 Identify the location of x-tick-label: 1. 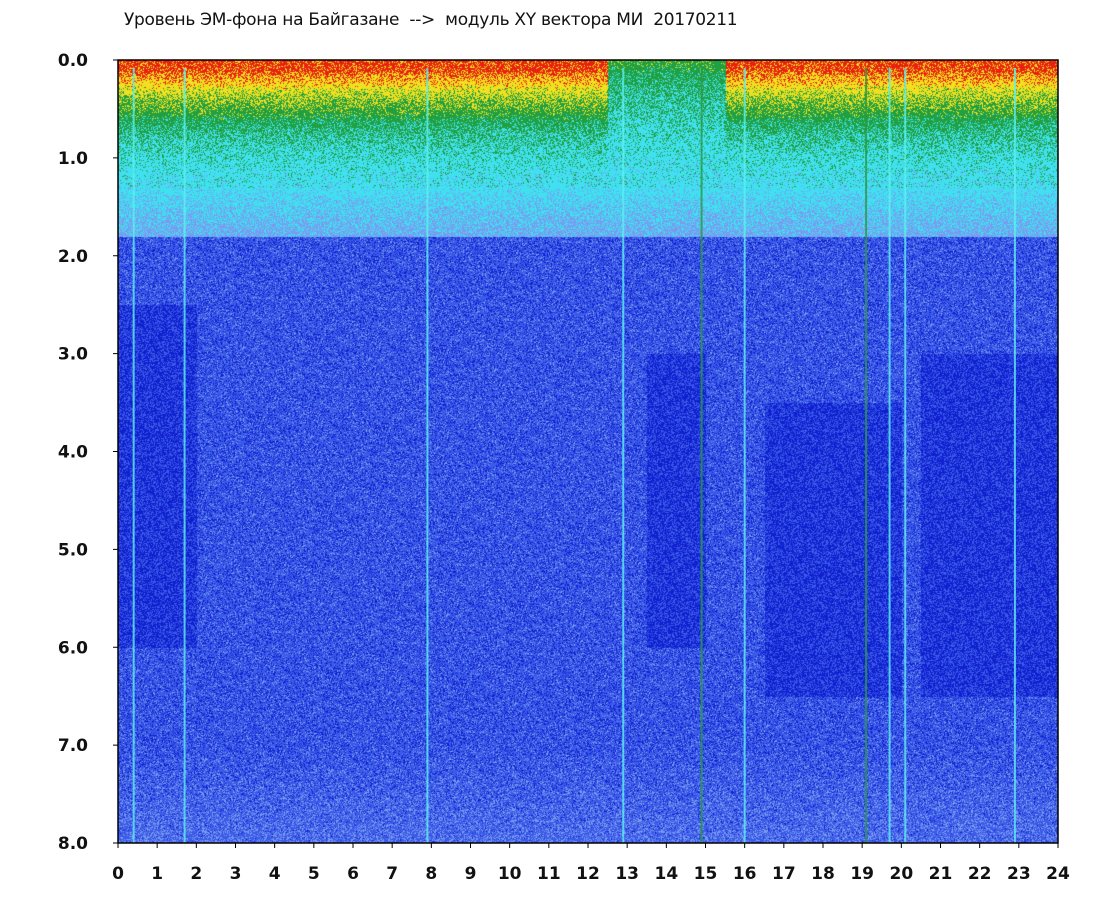
(157, 874).